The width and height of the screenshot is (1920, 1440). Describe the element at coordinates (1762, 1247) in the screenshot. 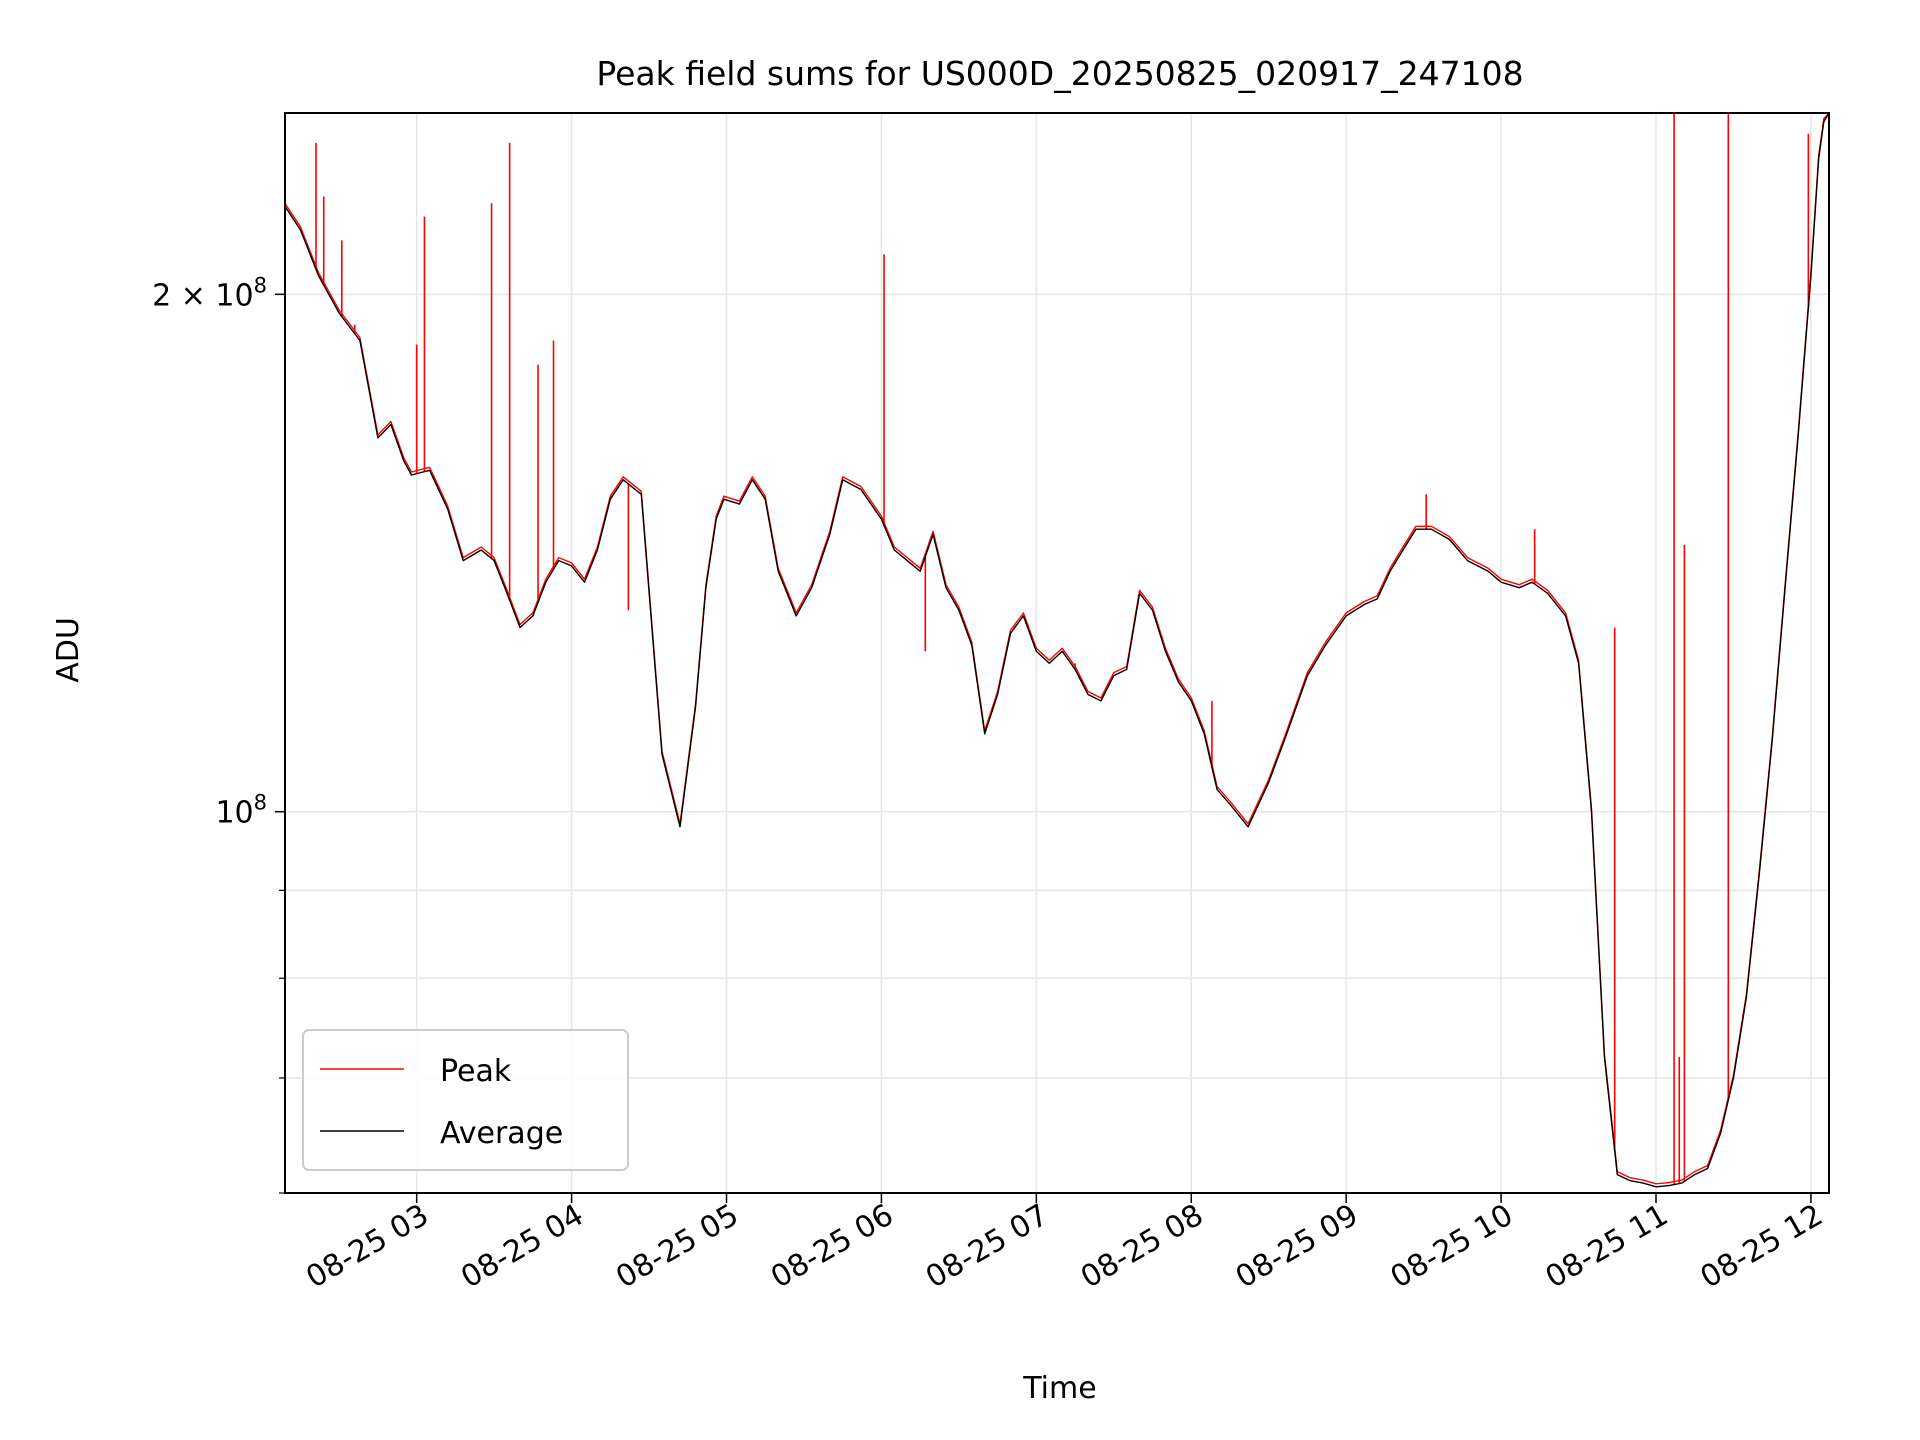

I see `x-tick-label: 08-25 12` at that location.